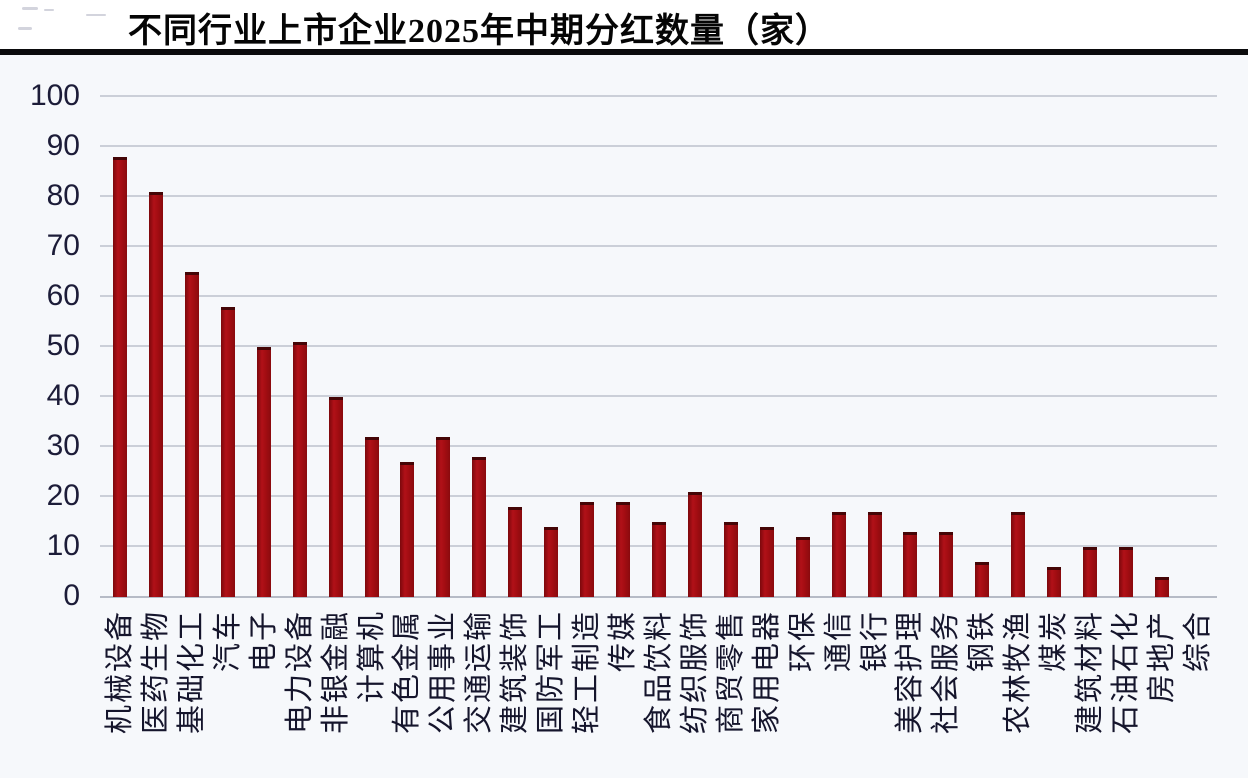 The image size is (1248, 778). I want to click on x-category-label: 石油石化, so click(1126, 672).